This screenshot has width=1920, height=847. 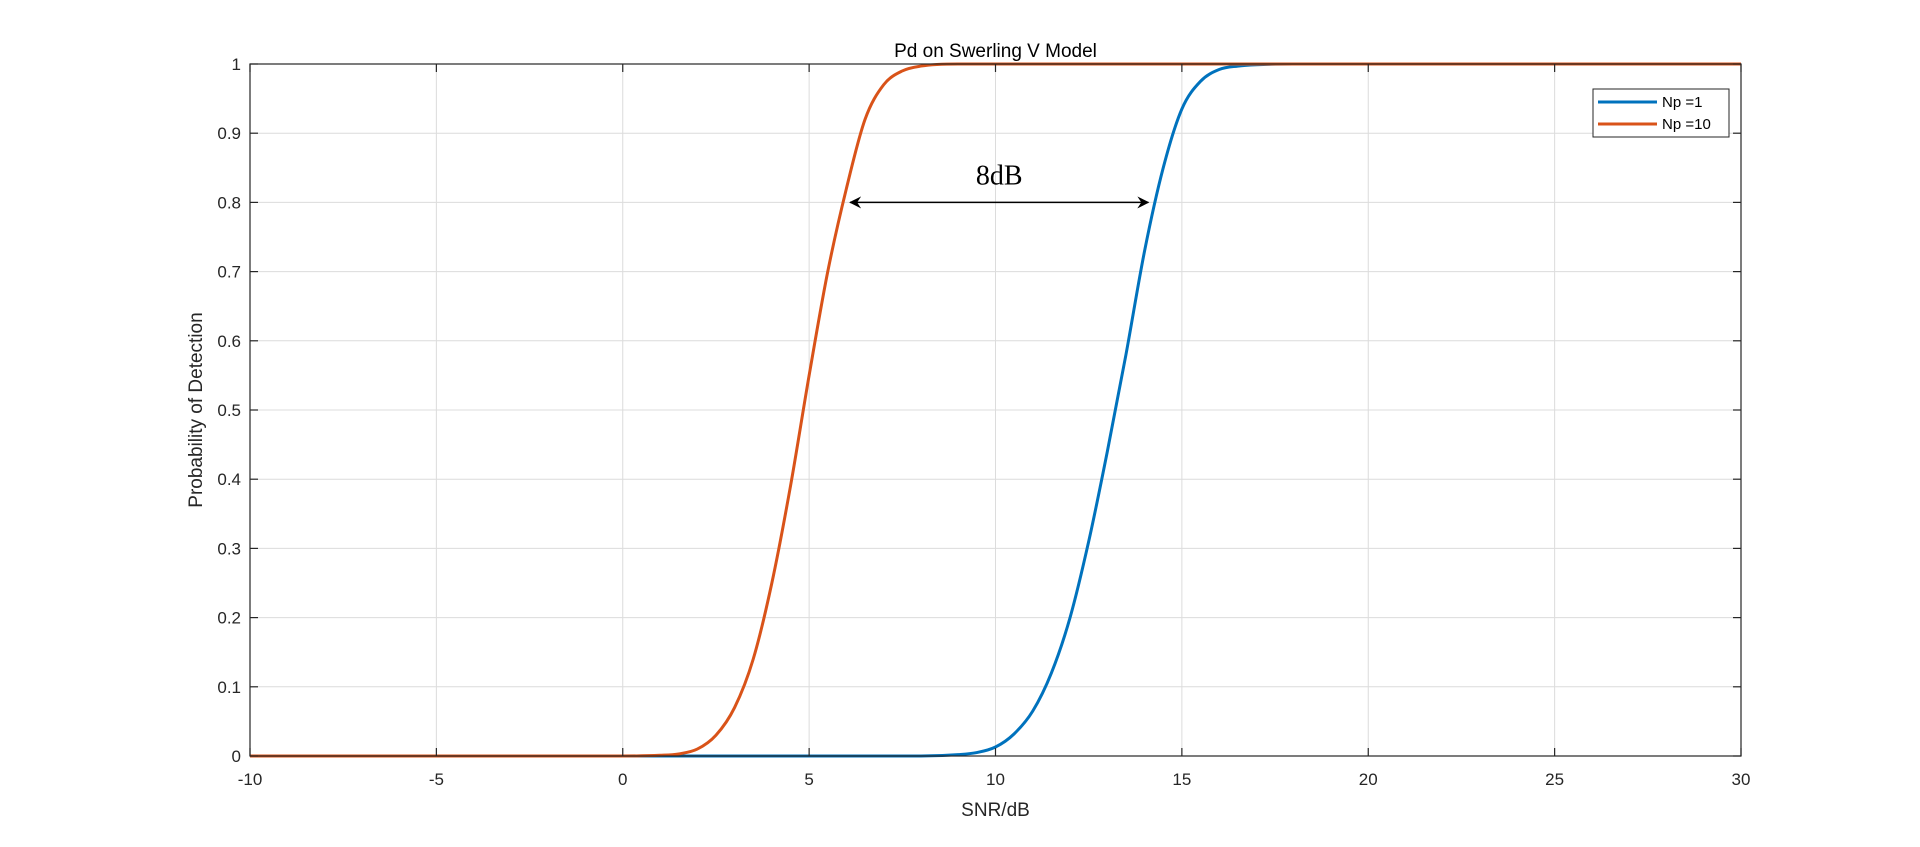 I want to click on legend-label-np-10: Np =10, so click(x=1686, y=124).